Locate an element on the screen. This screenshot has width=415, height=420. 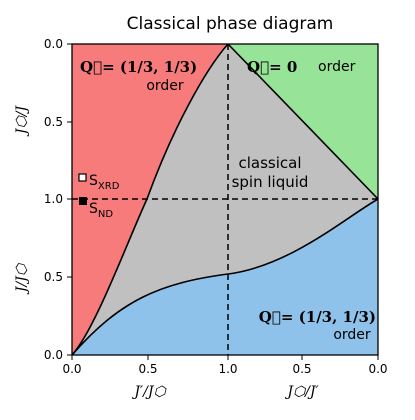
y-tick-mid: 1.0 is located at coordinates (53, 199).